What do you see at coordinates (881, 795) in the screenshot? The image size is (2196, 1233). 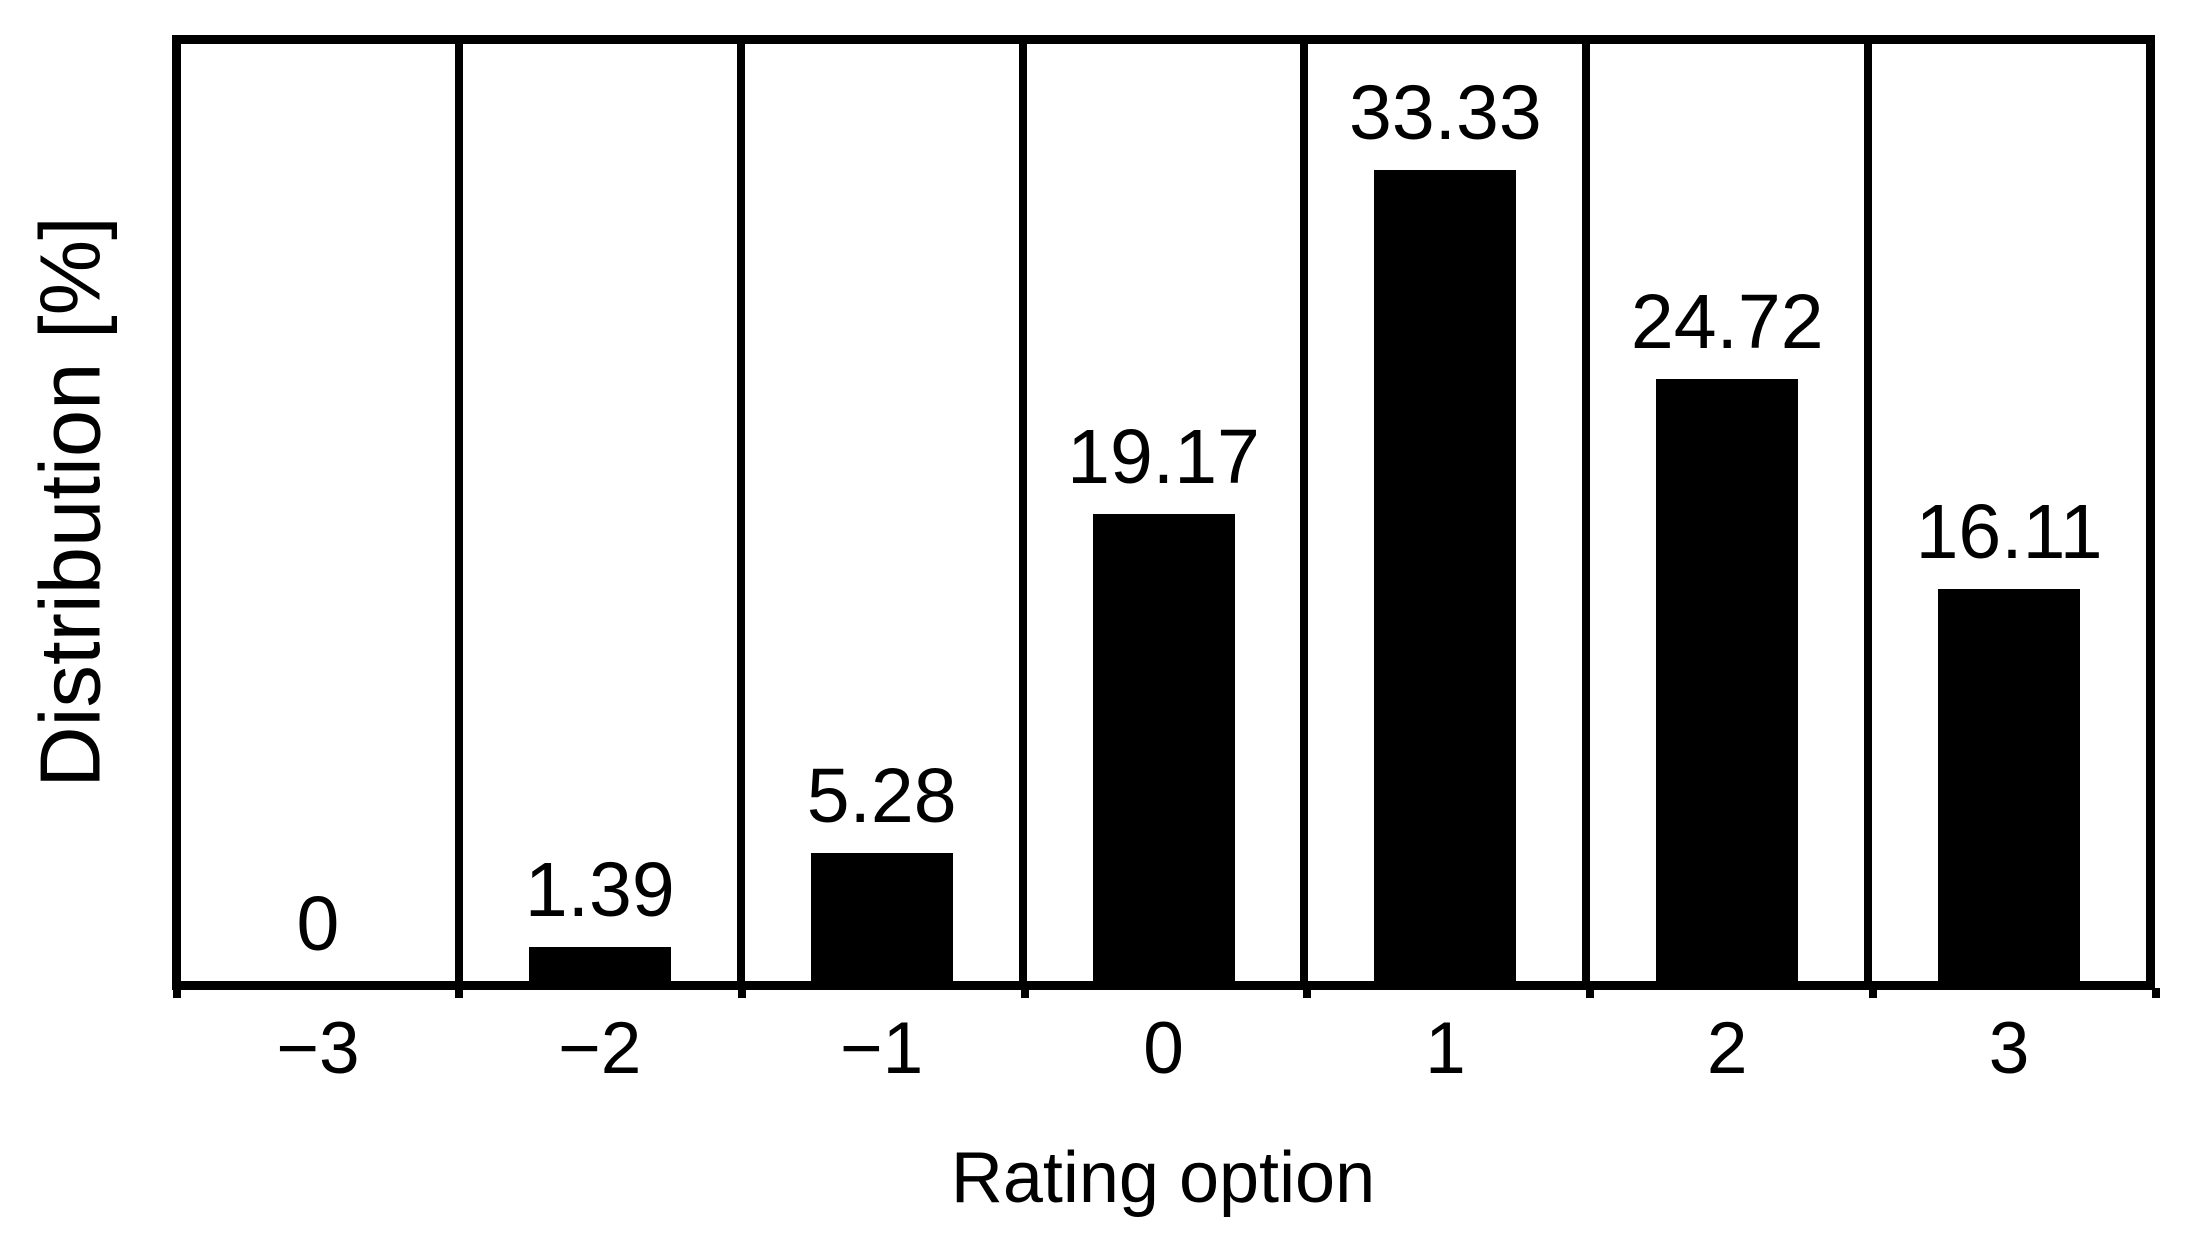 I see `bar-value-label: 5.28` at bounding box center [881, 795].